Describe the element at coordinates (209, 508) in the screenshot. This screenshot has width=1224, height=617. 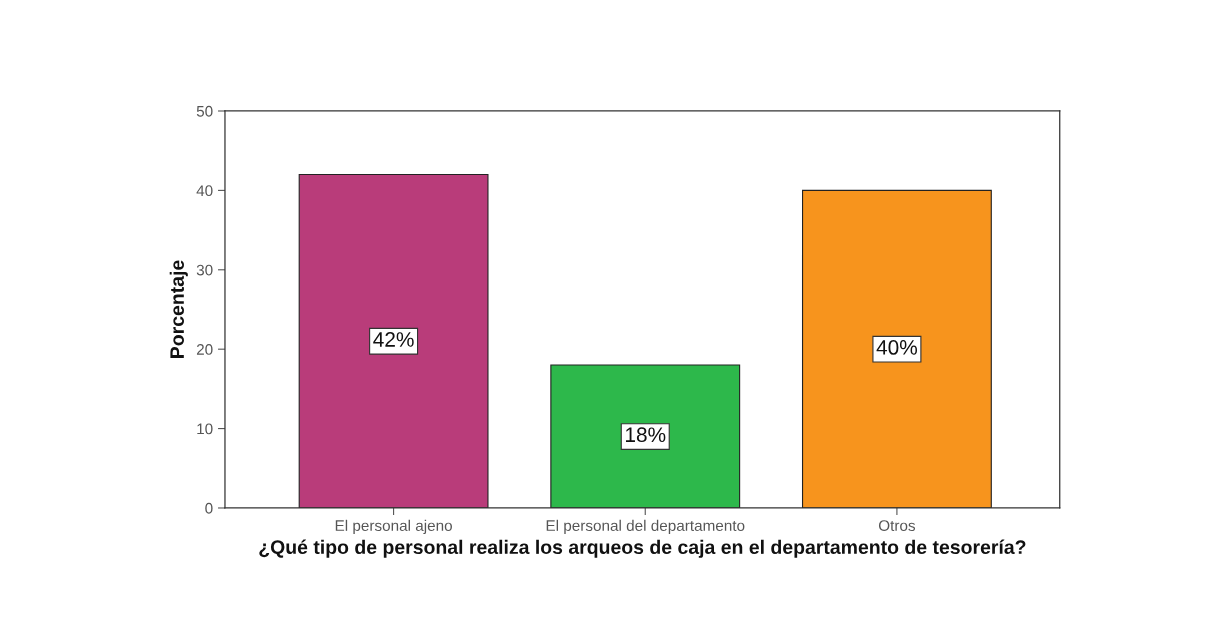
I see `y-tick-label: 0` at that location.